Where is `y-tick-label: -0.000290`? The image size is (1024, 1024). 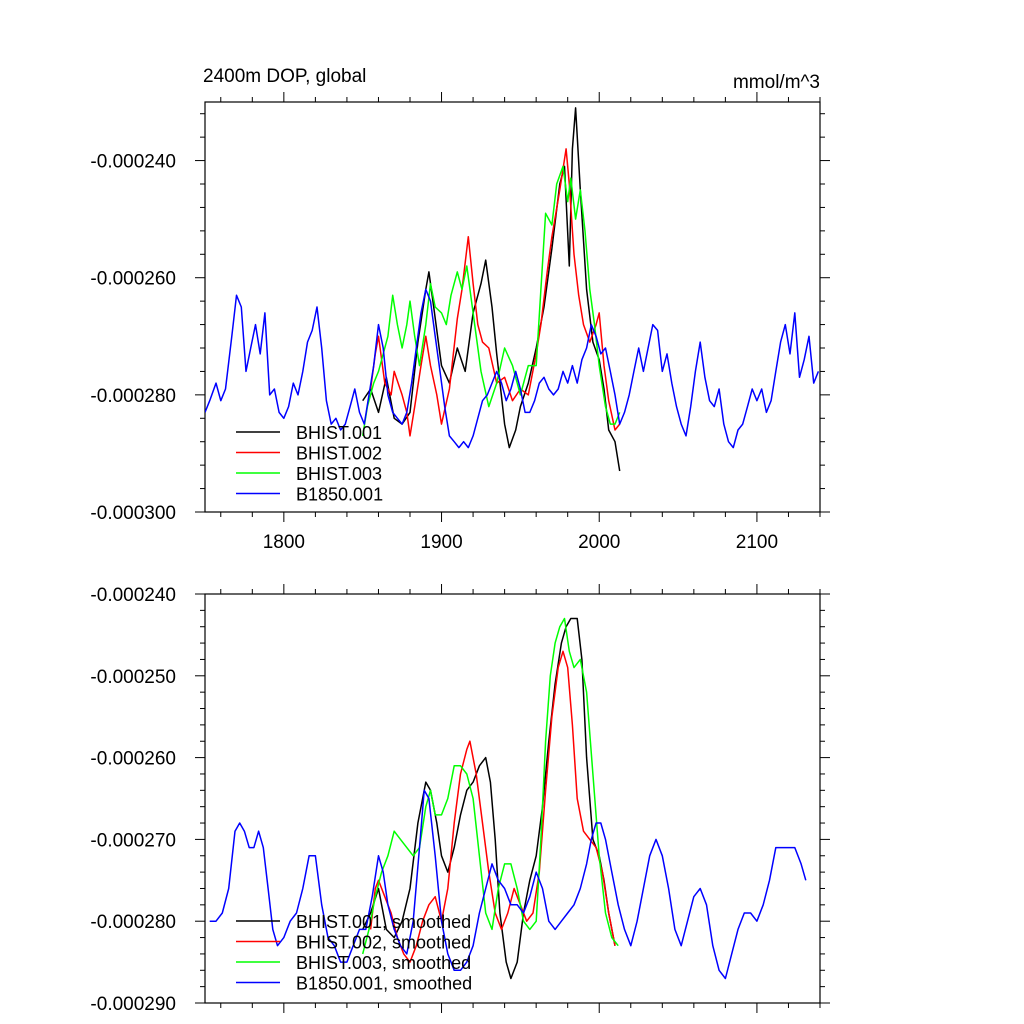
y-tick-label: -0.000290 is located at coordinates (133, 1004).